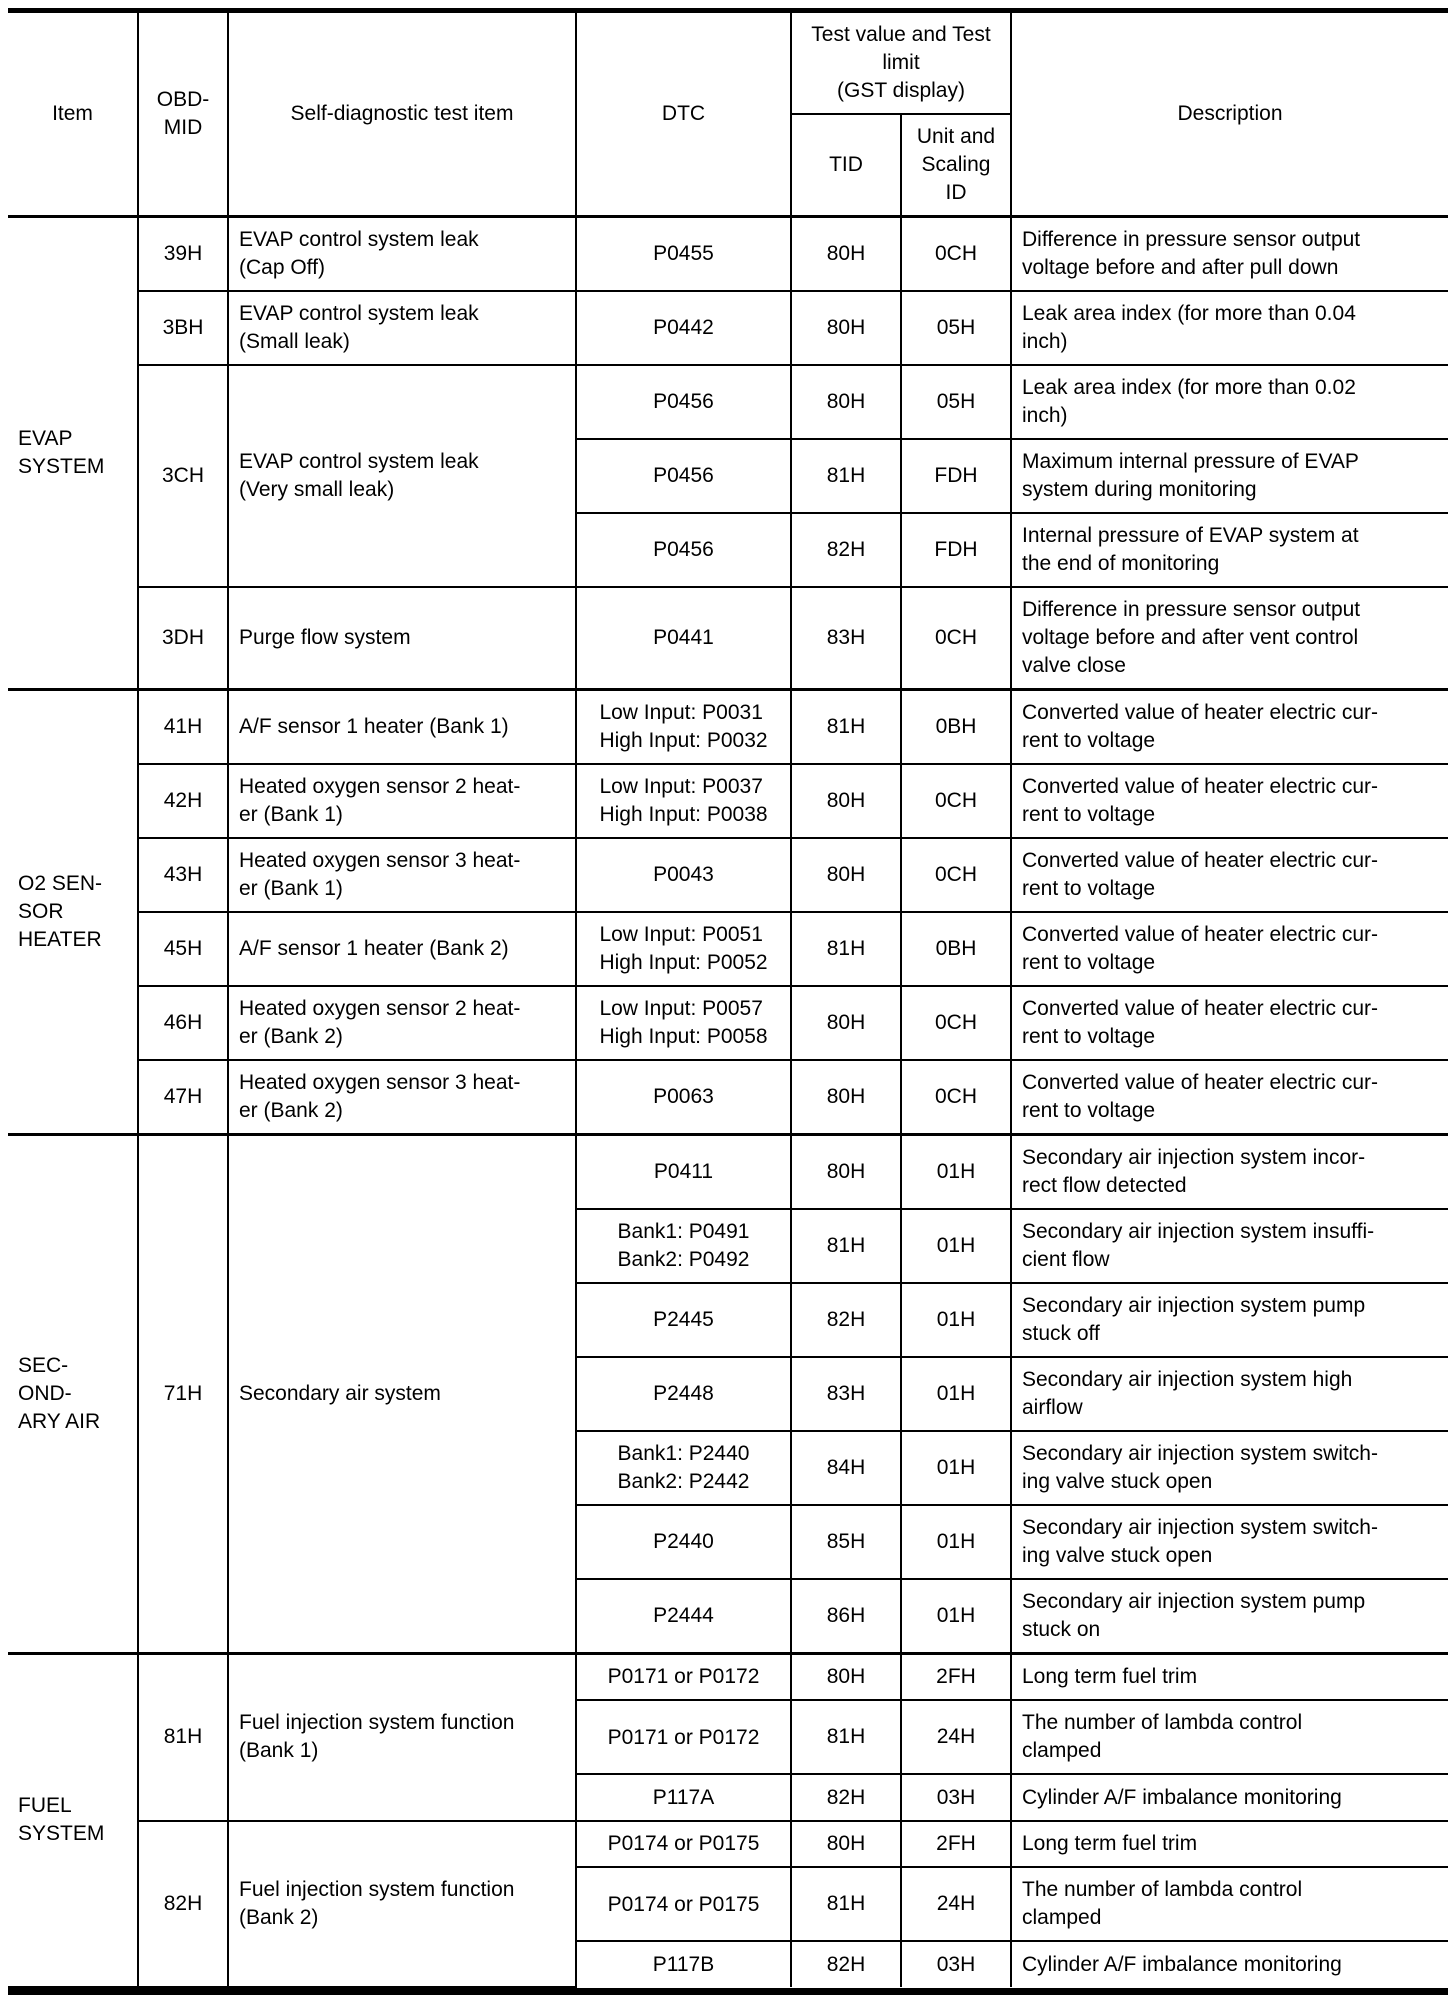 This screenshot has width=1456, height=1995. Describe the element at coordinates (183, 949) in the screenshot. I see `obd-mid-cell: 45H` at that location.